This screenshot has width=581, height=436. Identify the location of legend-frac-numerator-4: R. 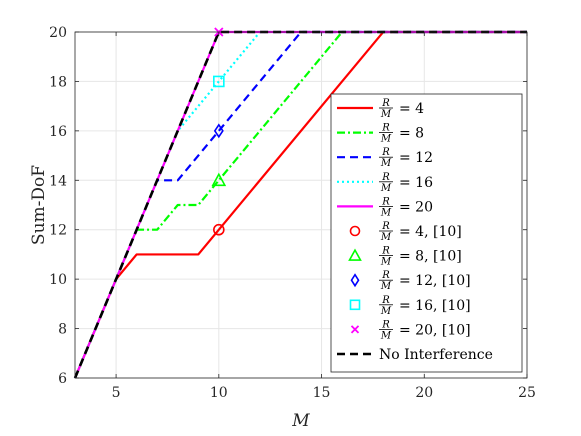
(385, 201).